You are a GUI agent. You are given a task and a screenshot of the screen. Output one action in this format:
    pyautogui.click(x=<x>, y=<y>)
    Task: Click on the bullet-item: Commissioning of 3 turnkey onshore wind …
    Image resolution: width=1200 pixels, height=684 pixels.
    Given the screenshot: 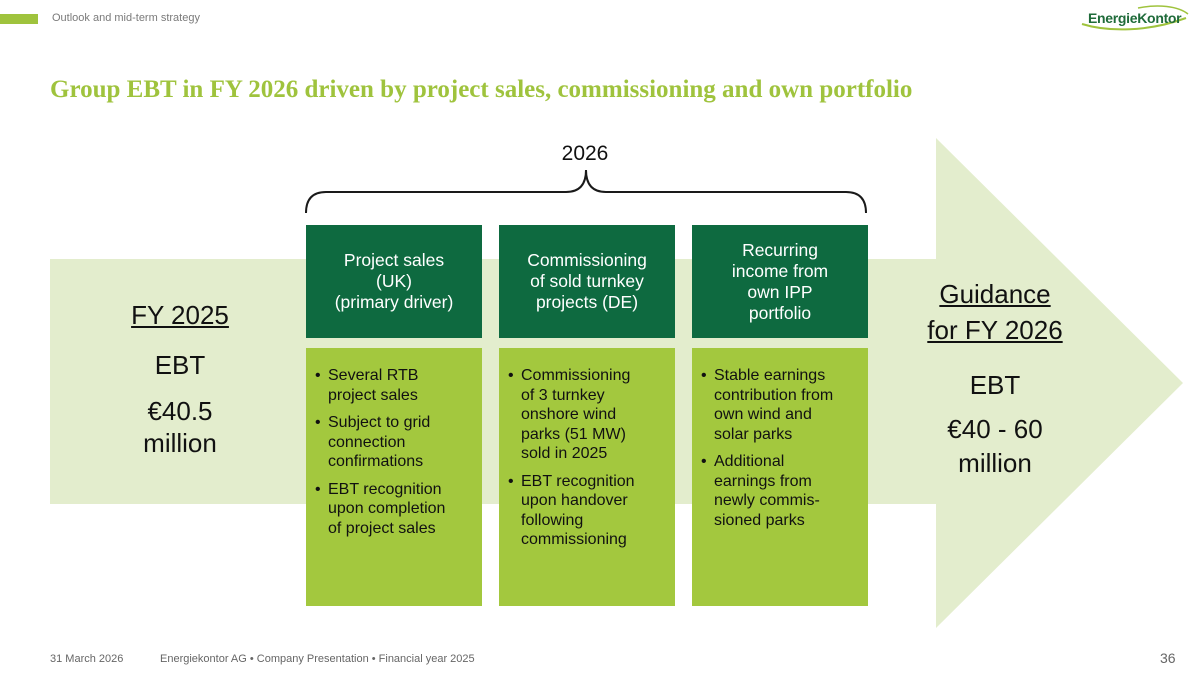 What is the action you would take?
    pyautogui.click(x=587, y=415)
    